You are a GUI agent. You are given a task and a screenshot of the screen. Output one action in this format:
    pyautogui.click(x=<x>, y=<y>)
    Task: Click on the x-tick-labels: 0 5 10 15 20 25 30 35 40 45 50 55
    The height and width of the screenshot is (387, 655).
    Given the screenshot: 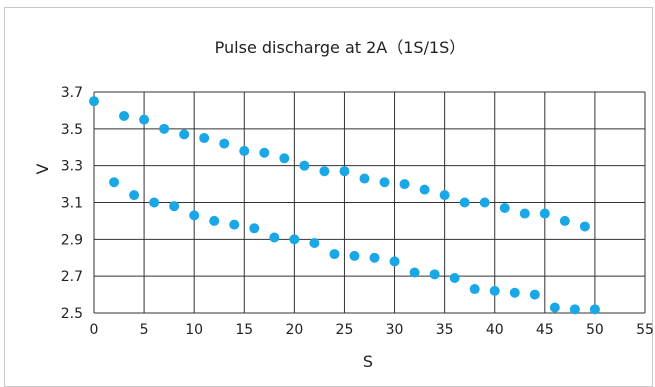 What is the action you would take?
    pyautogui.click(x=372, y=330)
    